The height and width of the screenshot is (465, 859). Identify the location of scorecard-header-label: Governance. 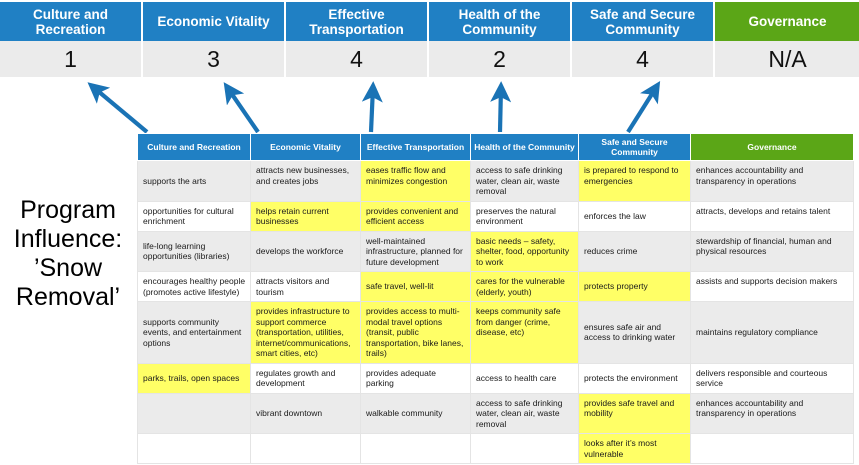
(787, 21).